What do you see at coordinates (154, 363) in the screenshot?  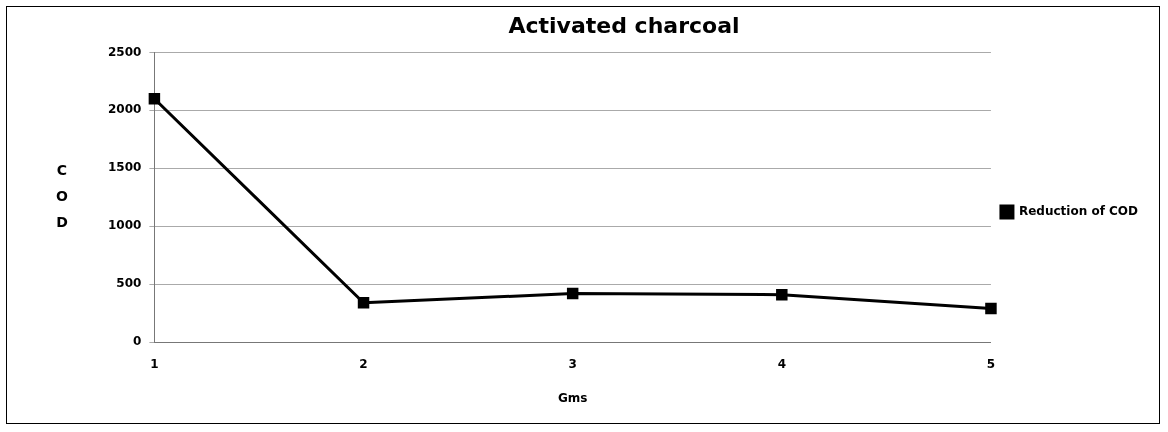 I see `x-tick-label: 1` at bounding box center [154, 363].